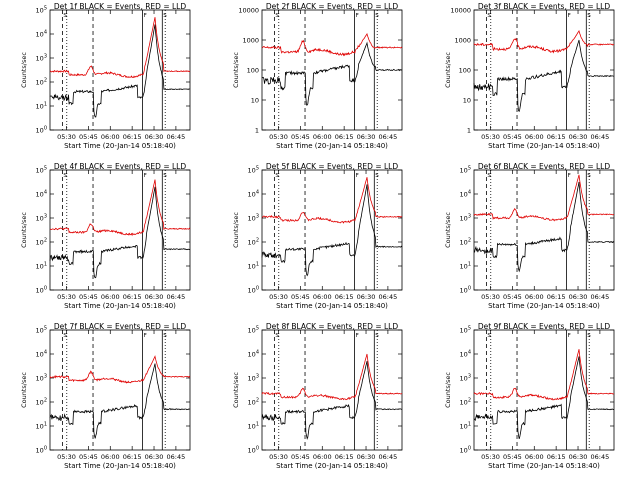 The height and width of the screenshot is (480, 640). I want to click on y-tick-label: 10², so click(253, 242).